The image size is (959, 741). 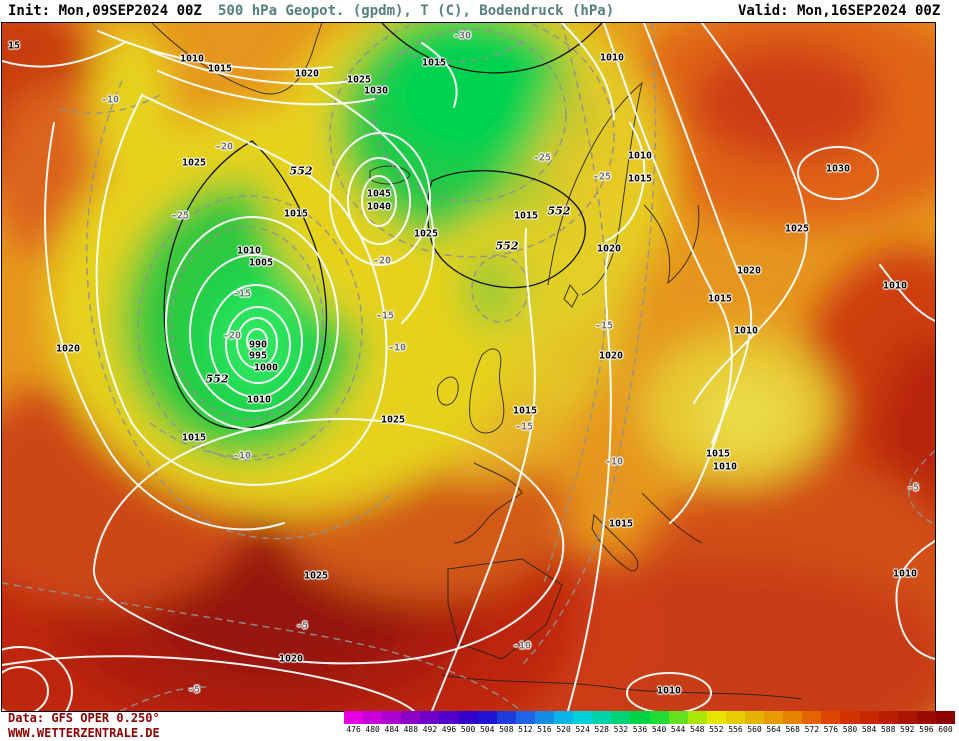 What do you see at coordinates (583, 723) in the screenshot?
I see `colorbar-cell: 524` at bounding box center [583, 723].